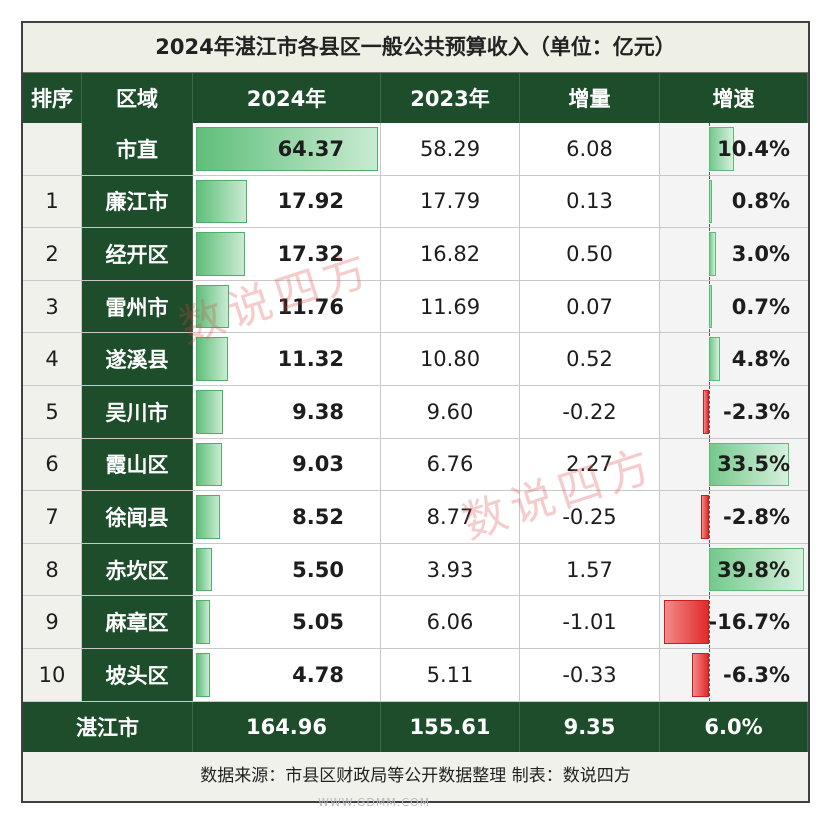 This screenshot has width=830, height=816. I want to click on table-row: 3 雷州市 11.76 11.69 0.07 0.7%, so click(415, 307).